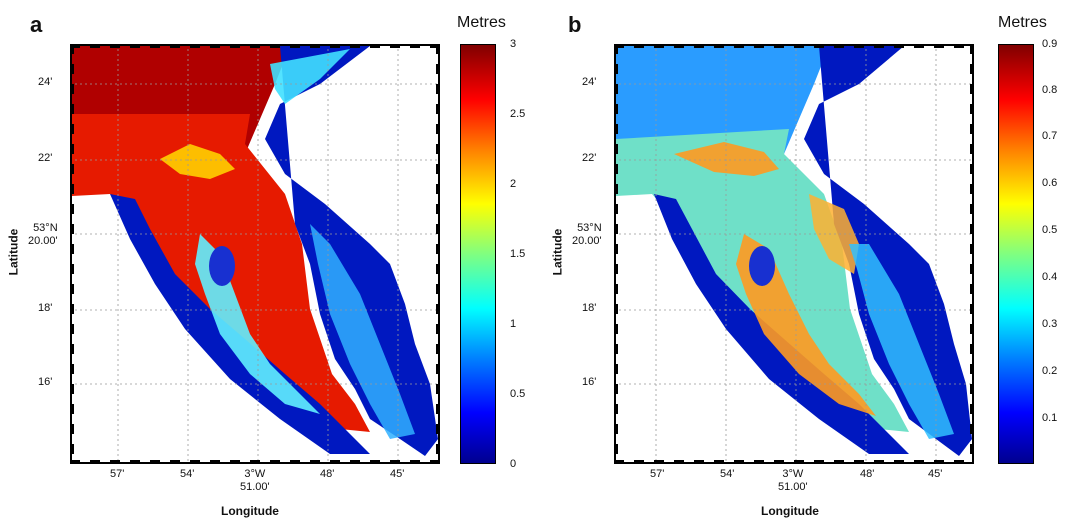  I want to click on y-tick-a-1: 22', so click(45, 158).